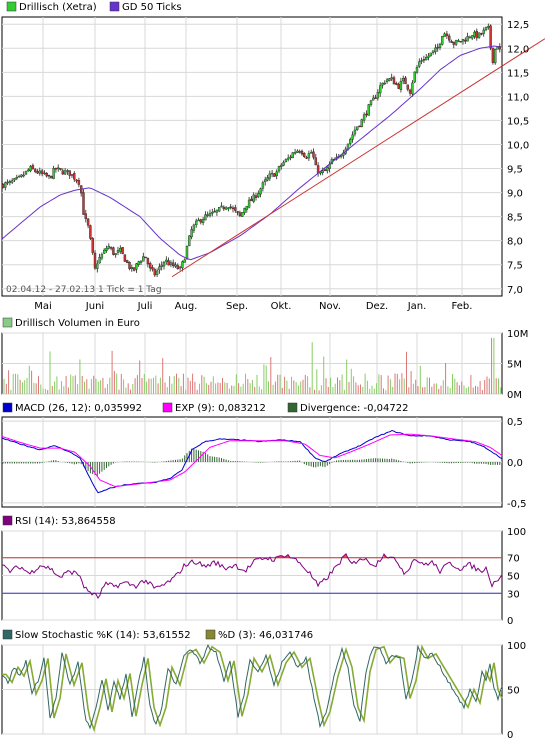 The width and height of the screenshot is (545, 743). What do you see at coordinates (354, 408) in the screenshot?
I see `legend-label-divergence: Divergence: -0,04722` at bounding box center [354, 408].